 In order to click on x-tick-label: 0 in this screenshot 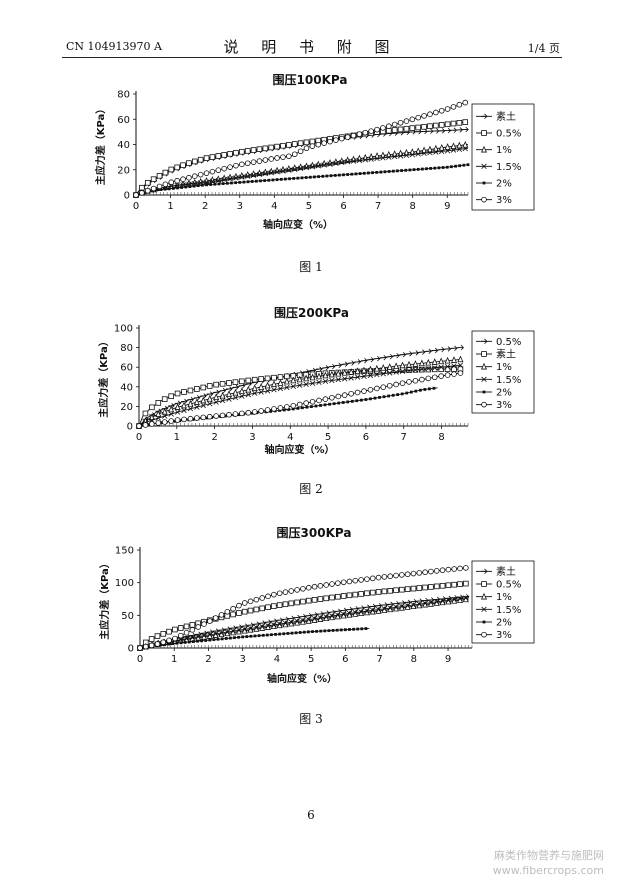, I will do `click(136, 206)`.